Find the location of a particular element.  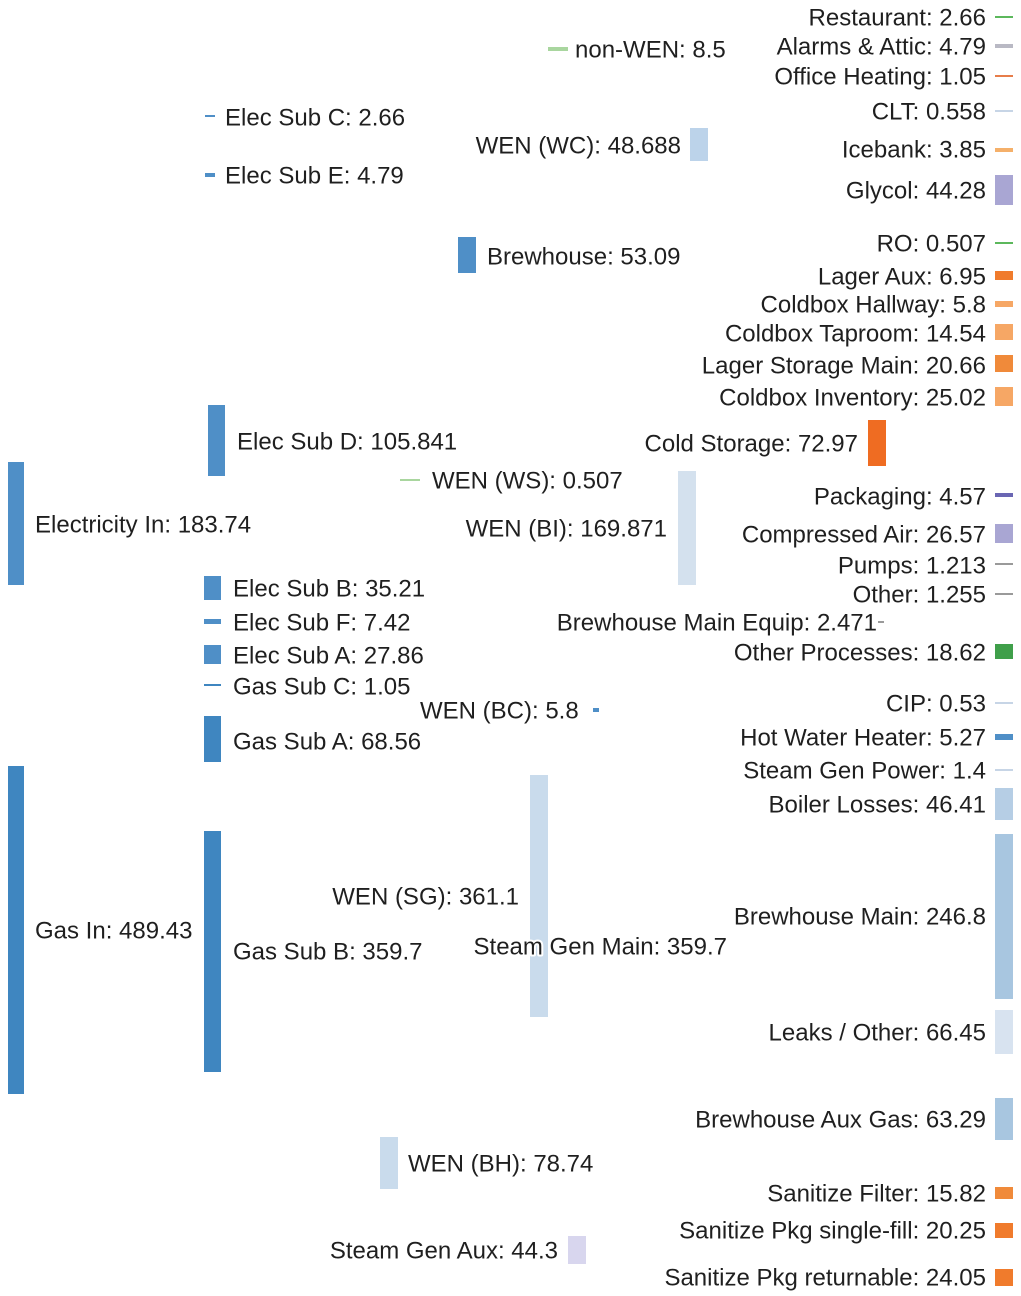

link-steam_main-to-wen_sg is located at coordinates (643, 921).